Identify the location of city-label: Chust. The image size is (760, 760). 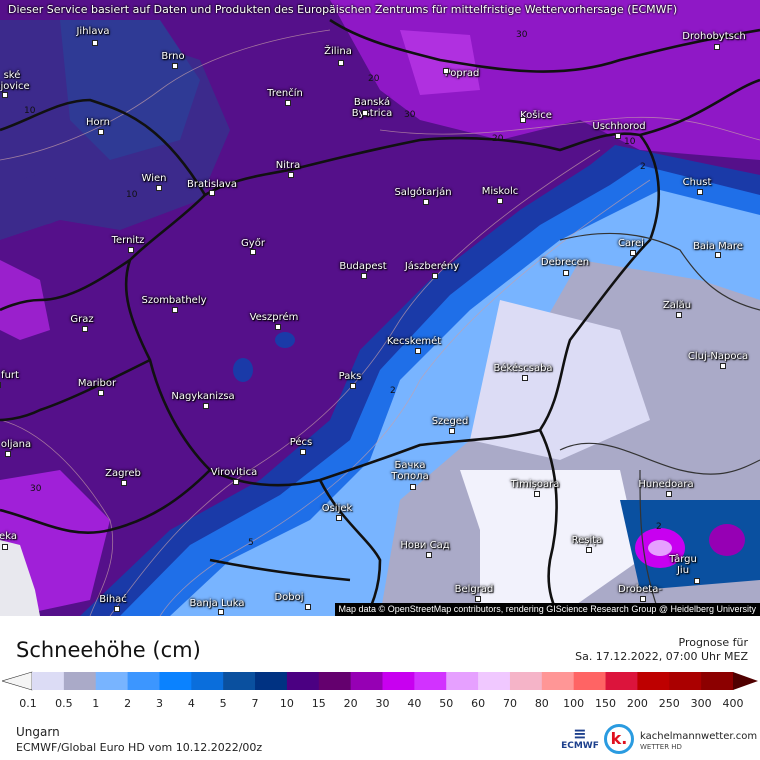
(697, 182).